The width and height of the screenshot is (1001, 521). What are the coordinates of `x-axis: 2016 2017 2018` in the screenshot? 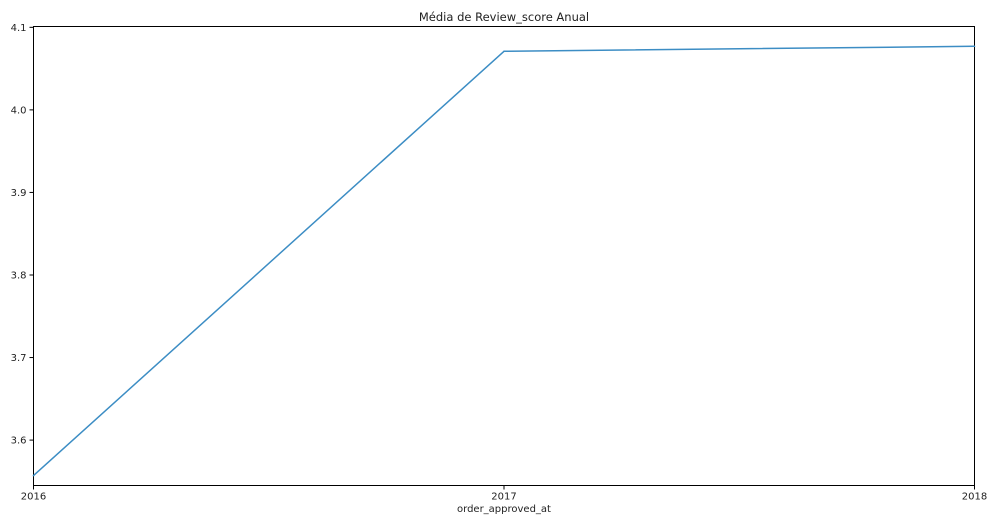 It's located at (504, 494).